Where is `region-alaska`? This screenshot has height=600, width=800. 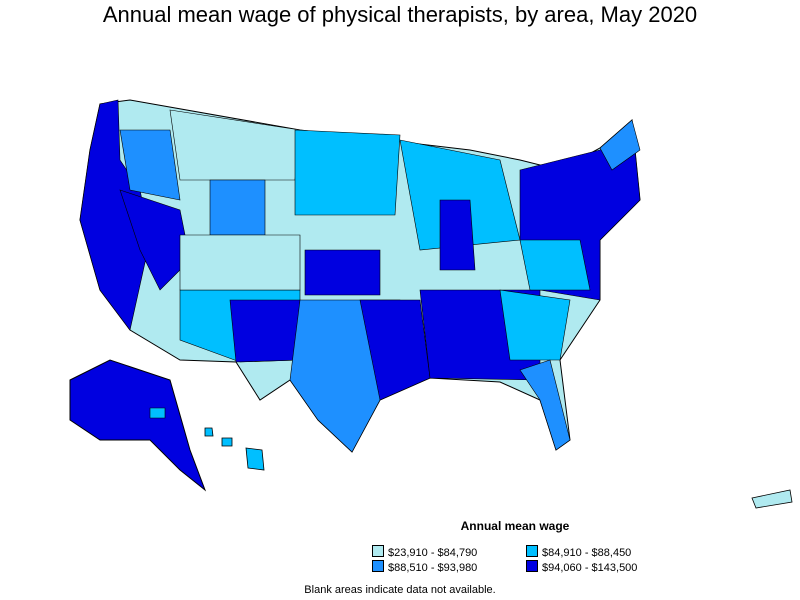
region-alaska is located at coordinates (138, 425).